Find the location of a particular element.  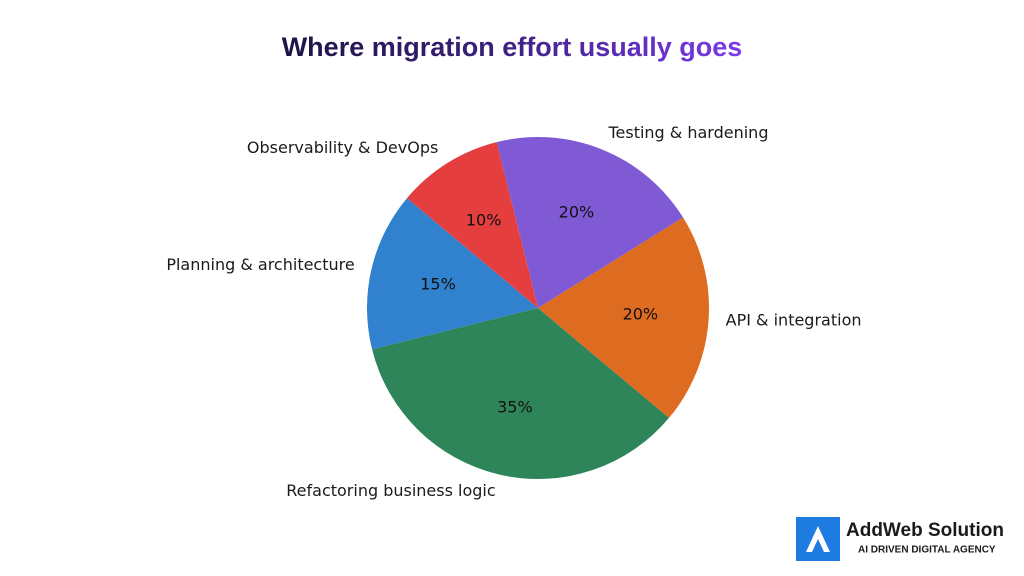

brand-tagline: AI DRIVEN DIGITAL AGENCY is located at coordinates (927, 550).